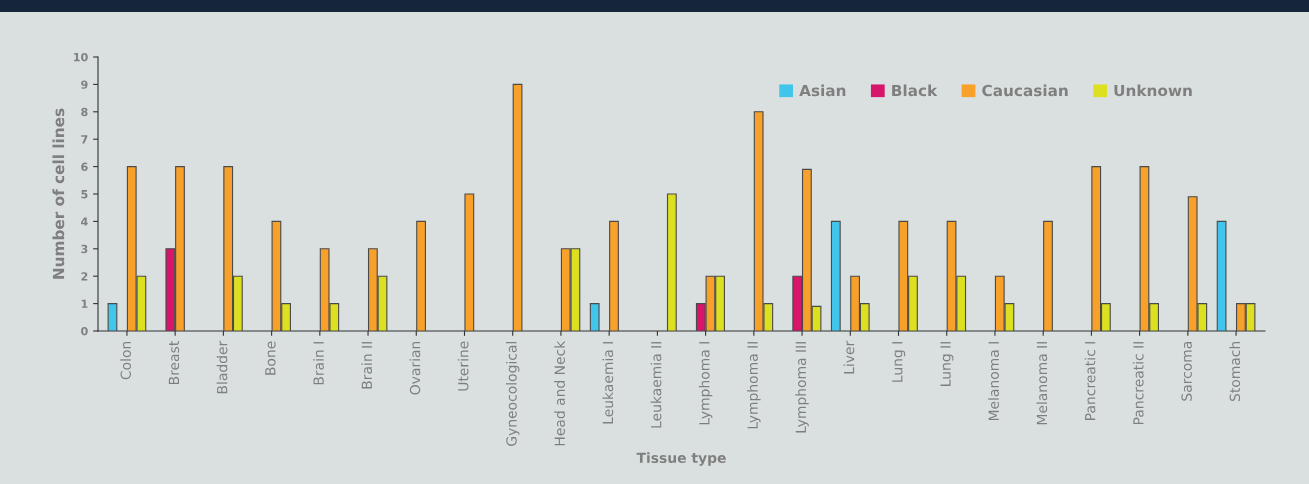 The height and width of the screenshot is (484, 1309). What do you see at coordinates (754, 385) in the screenshot?
I see `x-tick-label: Lymphoma II` at bounding box center [754, 385].